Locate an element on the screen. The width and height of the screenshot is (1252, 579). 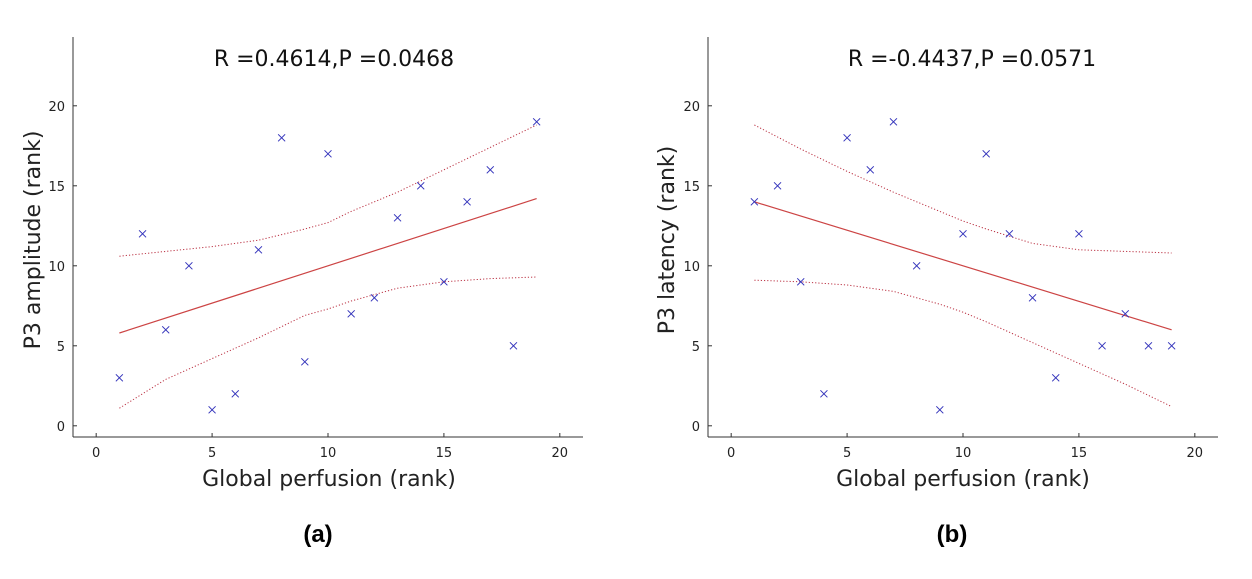
panel-label: (b) is located at coordinates (952, 534).